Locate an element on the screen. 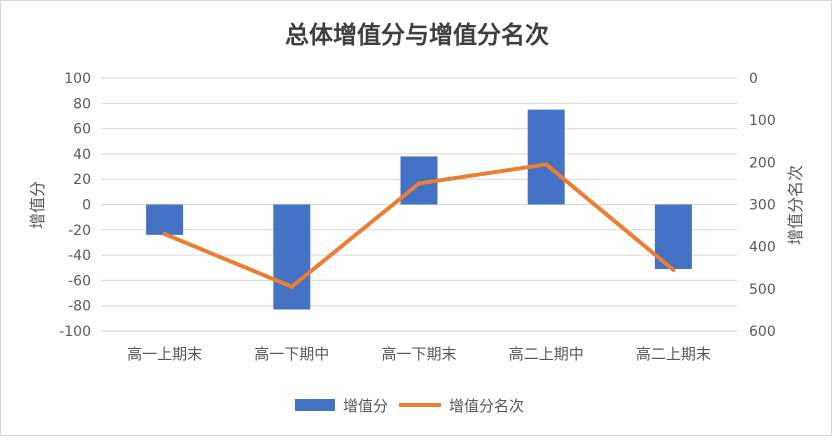  legend-label-bar: 增值分 is located at coordinates (365, 406).